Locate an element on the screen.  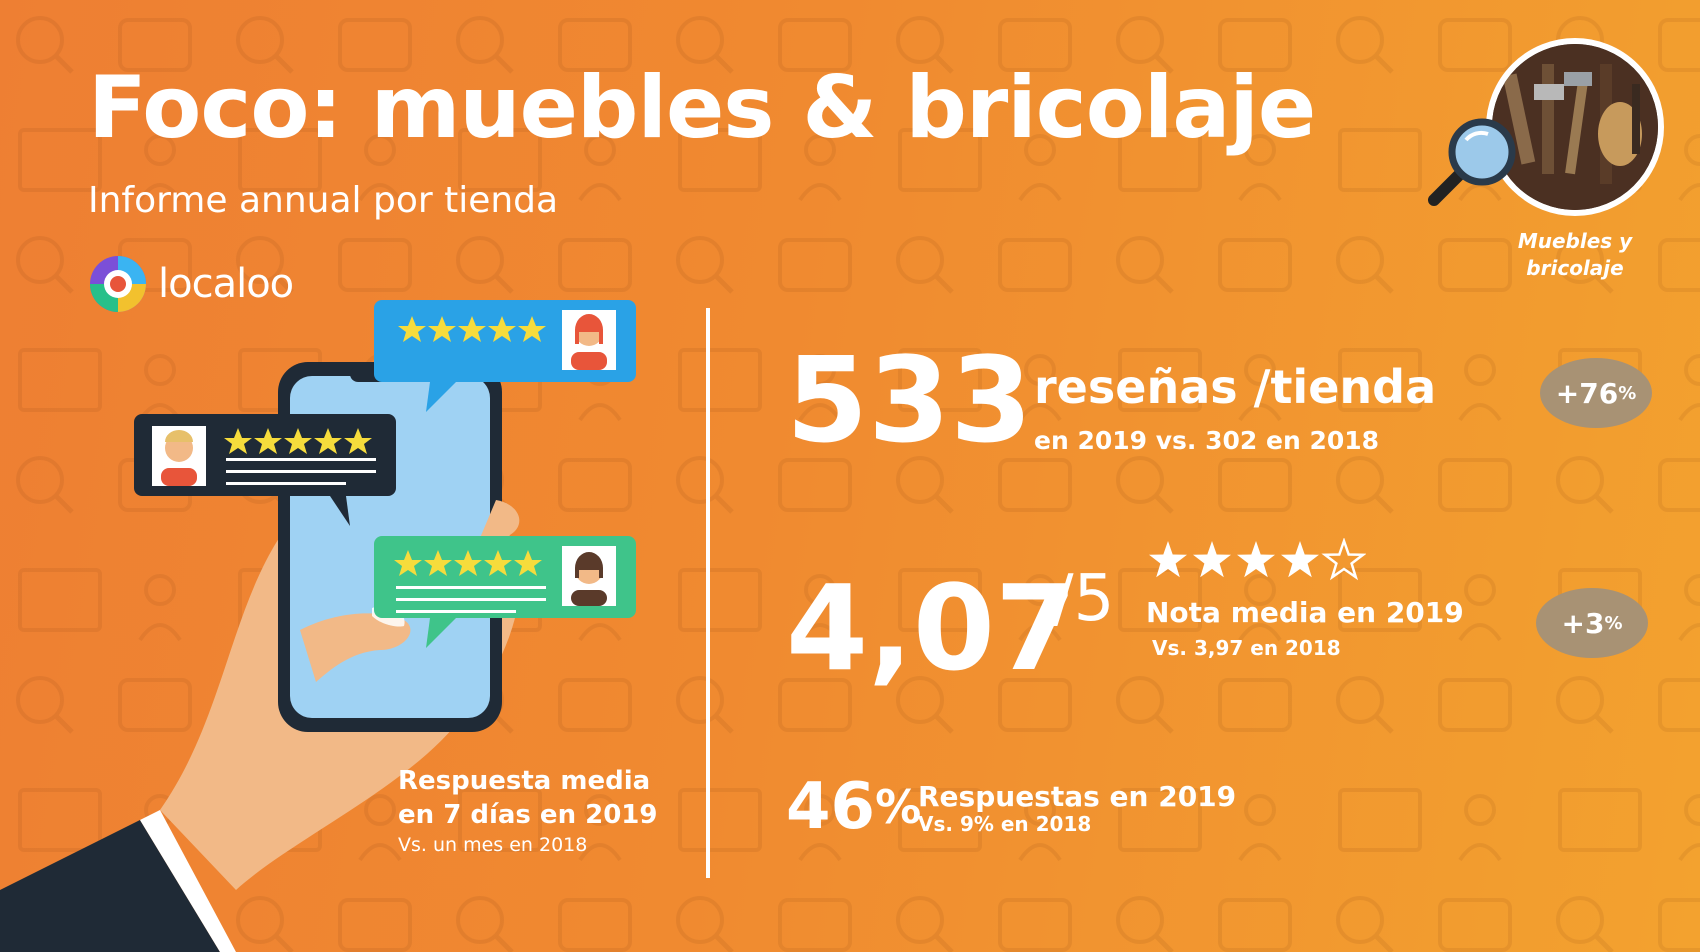
magnifier-icon is located at coordinates (1472, 162).